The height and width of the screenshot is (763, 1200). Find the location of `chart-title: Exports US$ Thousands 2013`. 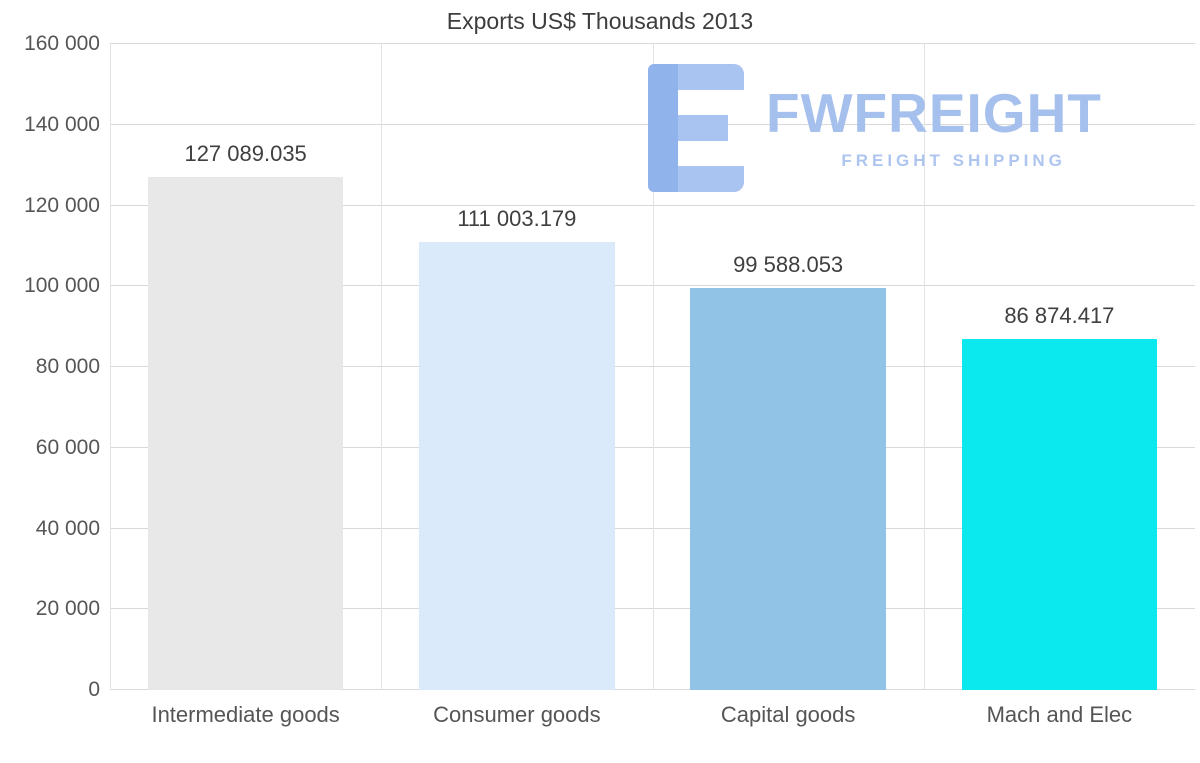

chart-title: Exports US$ Thousands 2013 is located at coordinates (600, 21).